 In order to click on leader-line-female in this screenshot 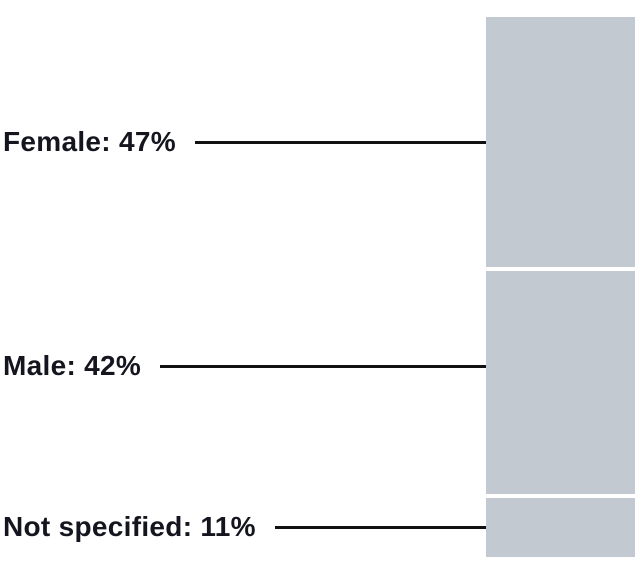, I will do `click(340, 142)`.